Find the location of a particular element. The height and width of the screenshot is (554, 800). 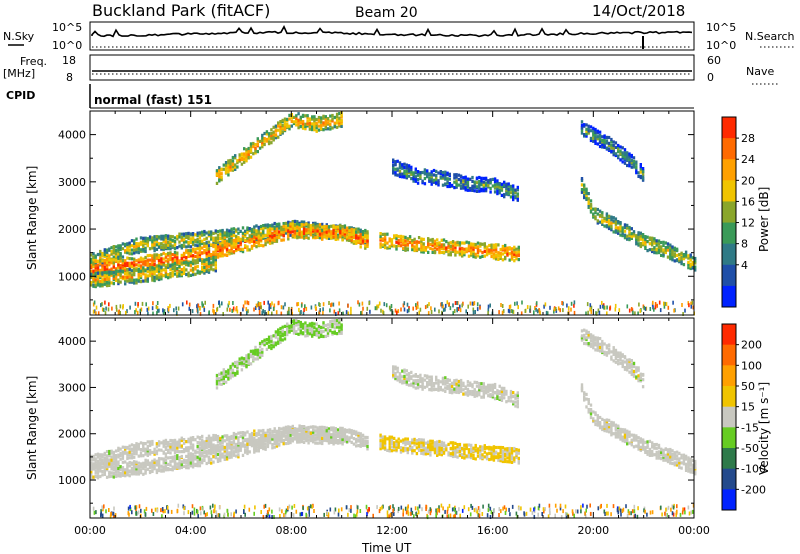

power-cell-1955 is located at coordinates (405, 241).